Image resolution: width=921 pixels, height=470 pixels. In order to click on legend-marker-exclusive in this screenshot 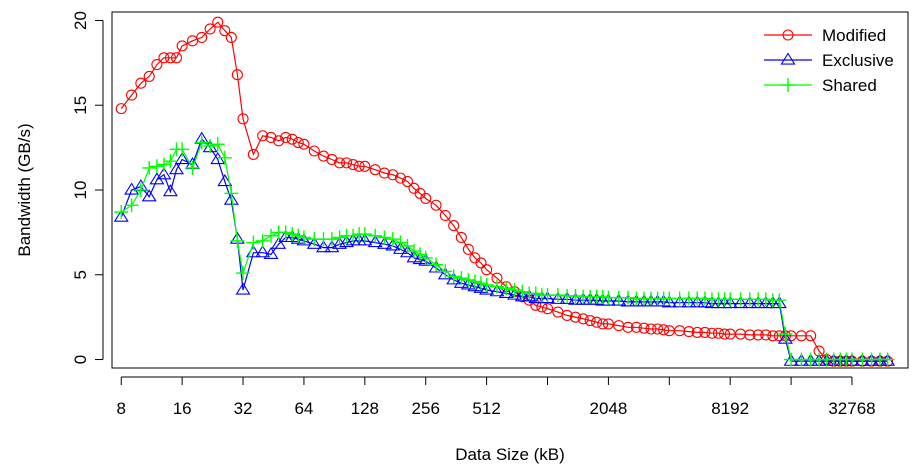, I will do `click(788, 58)`.